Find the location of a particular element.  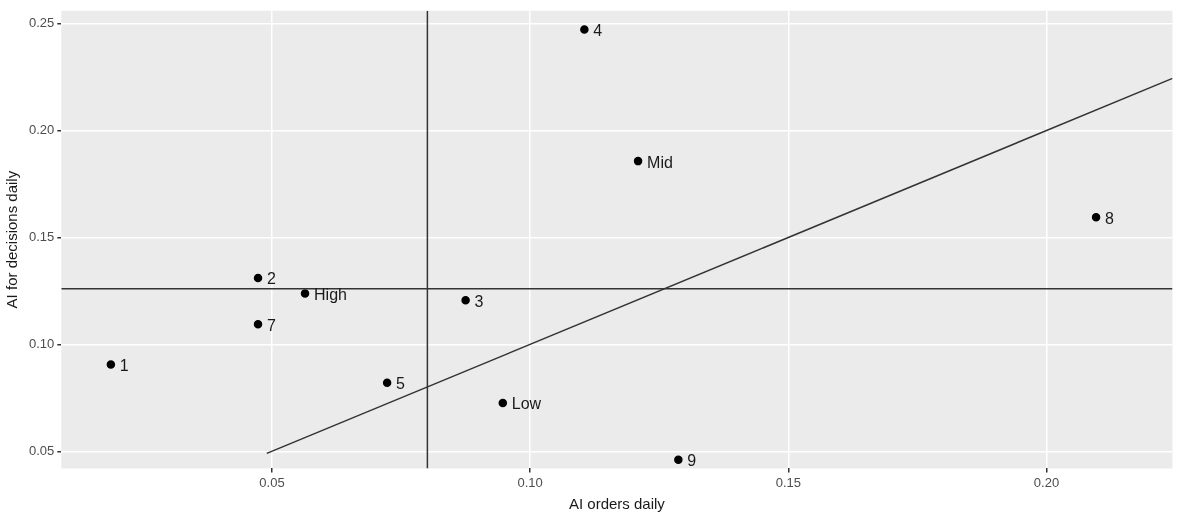

annotation: 8 is located at coordinates (1110, 218).